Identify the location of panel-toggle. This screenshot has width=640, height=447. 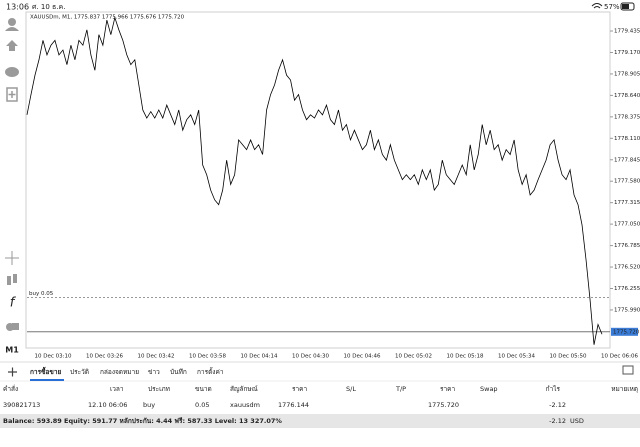
(628, 370).